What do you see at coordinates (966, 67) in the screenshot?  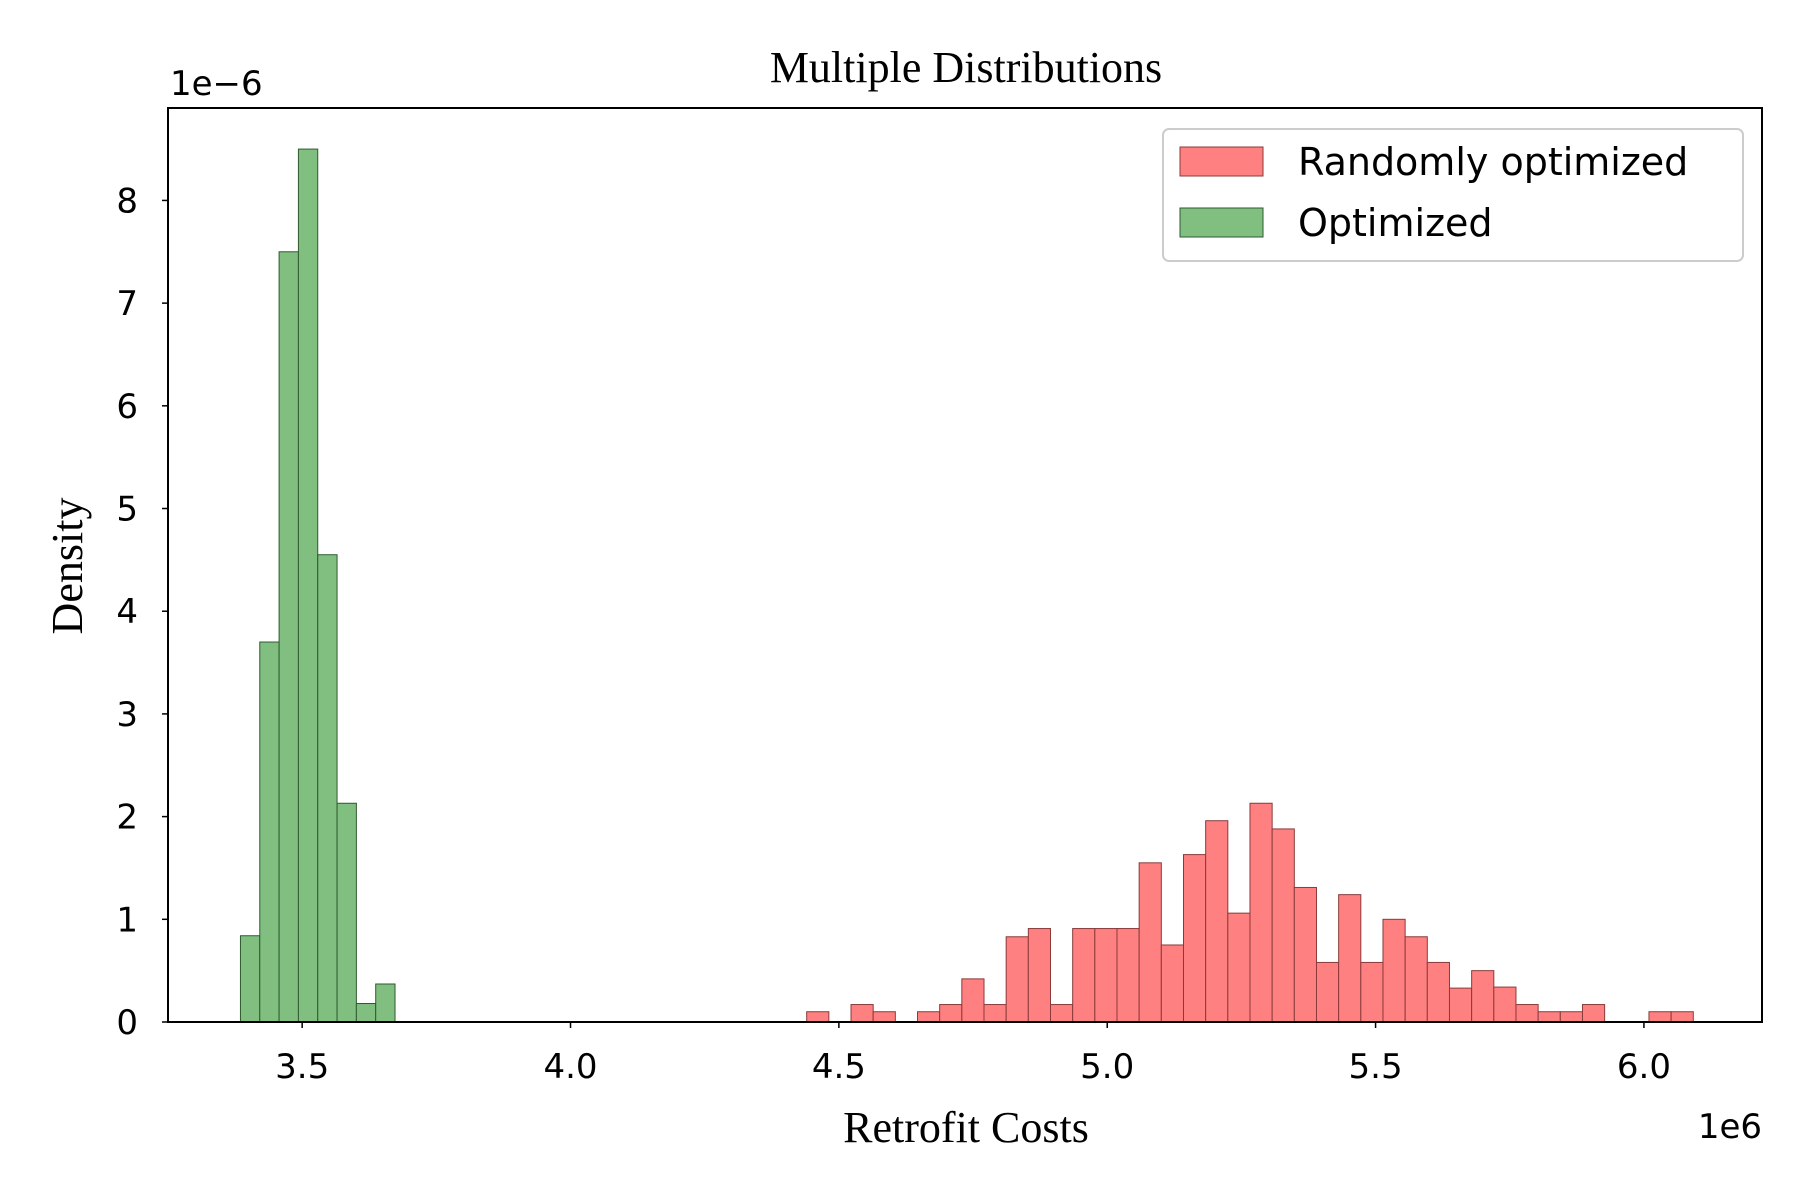 I see `chart-title: Multiple Distributions` at bounding box center [966, 67].